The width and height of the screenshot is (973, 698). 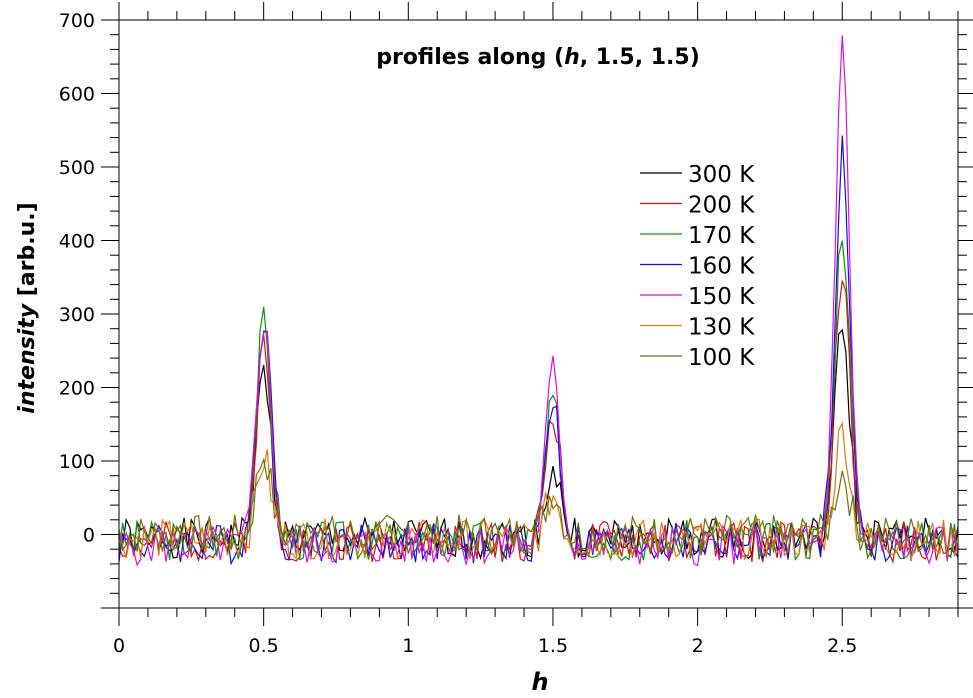 I want to click on legend: 300 K 200 K 170 K 160 K 150 K 130 K 100 K, so click(x=697, y=266).